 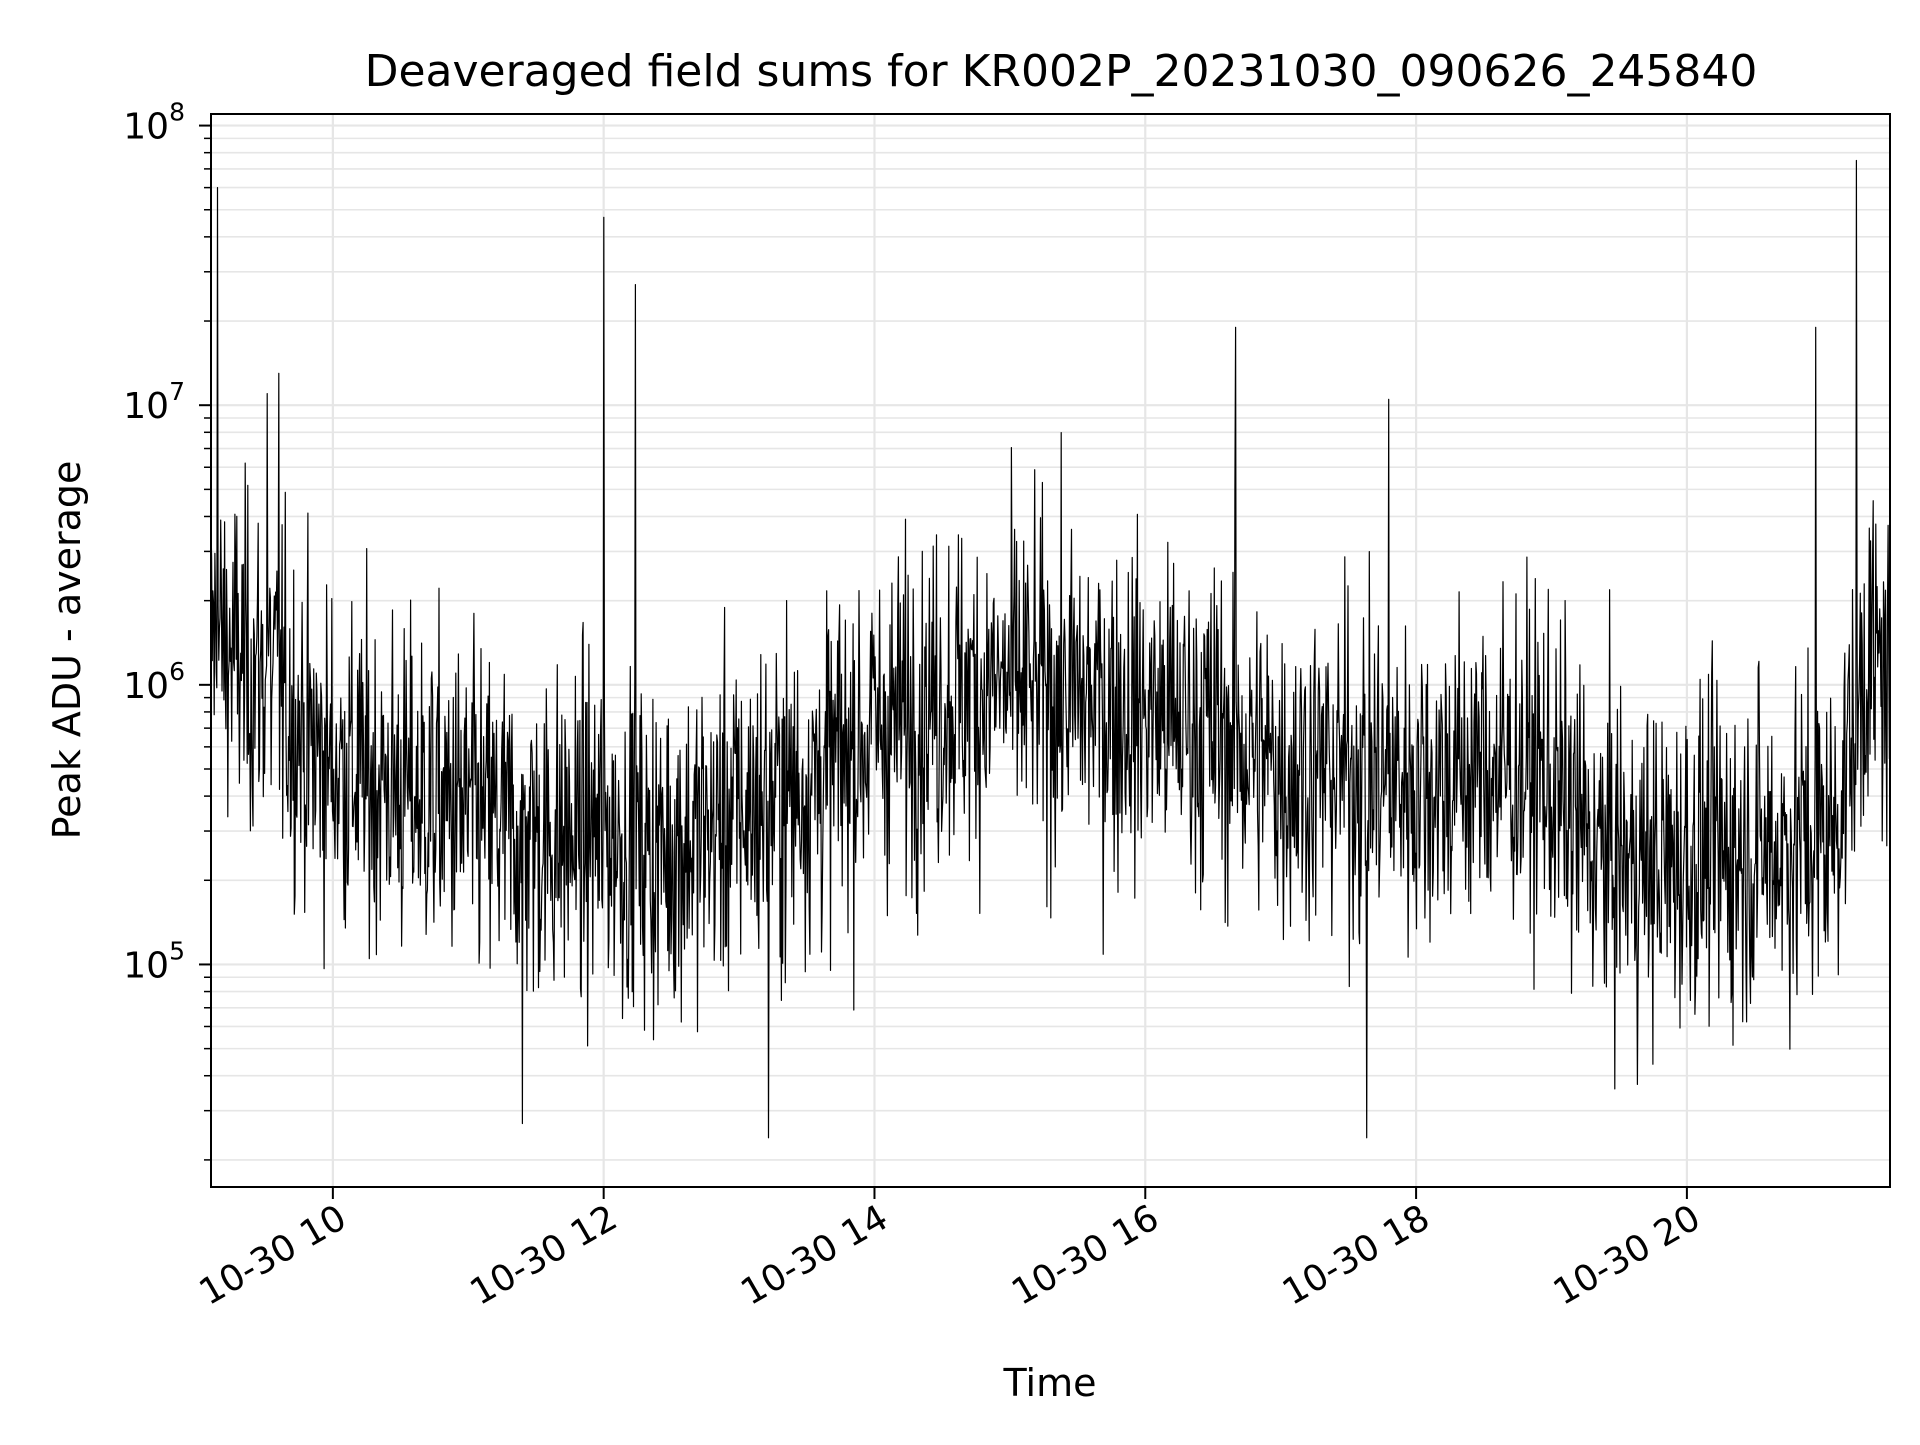 I want to click on y-tick-label: 10⁶, so click(x=154, y=682).